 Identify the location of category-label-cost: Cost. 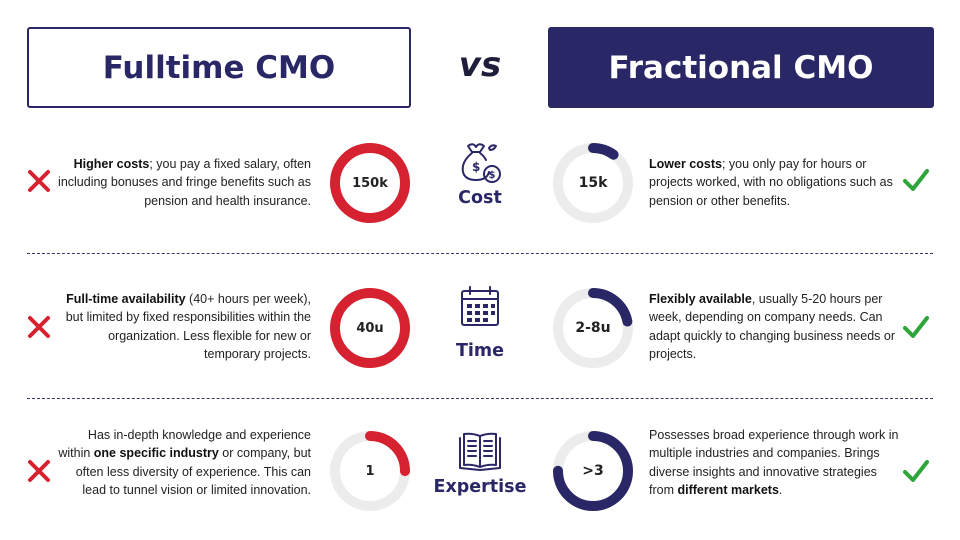
(480, 198).